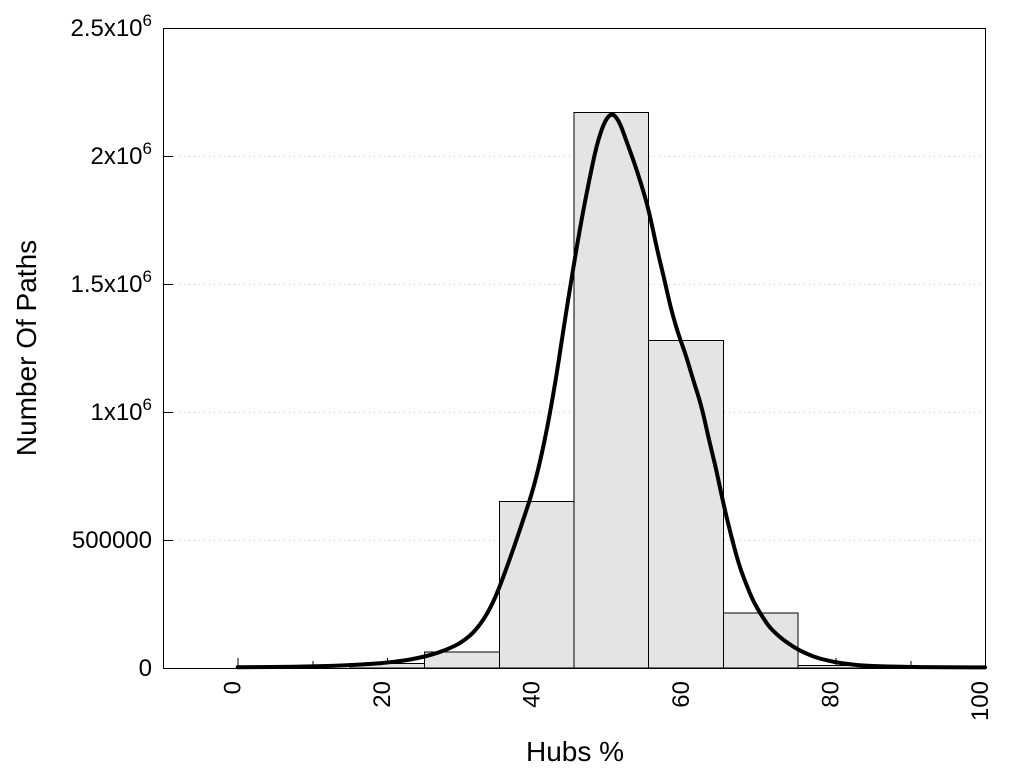  Describe the element at coordinates (575, 751) in the screenshot. I see `x-axis-title: Hubs %` at that location.